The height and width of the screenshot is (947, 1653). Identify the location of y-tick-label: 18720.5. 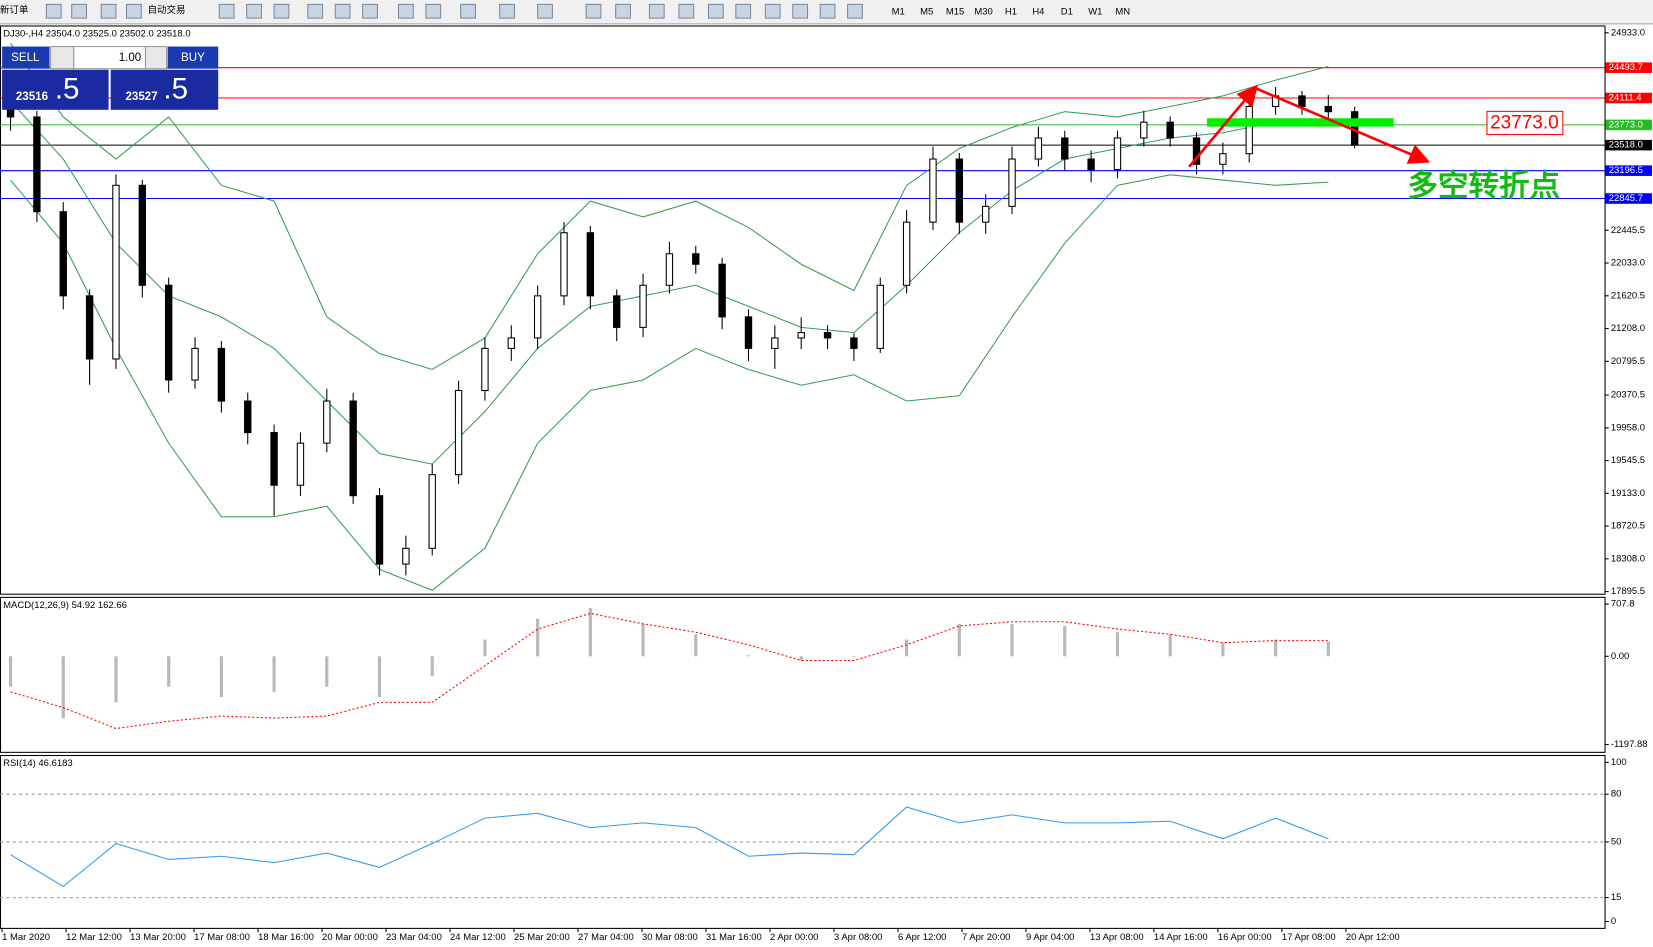
(1628, 526).